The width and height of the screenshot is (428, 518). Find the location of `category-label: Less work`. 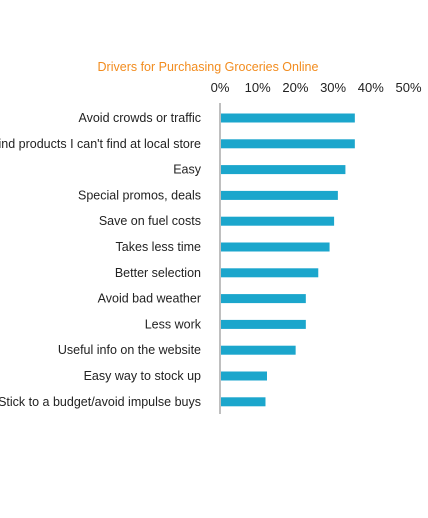

category-label: Less work is located at coordinates (173, 324).